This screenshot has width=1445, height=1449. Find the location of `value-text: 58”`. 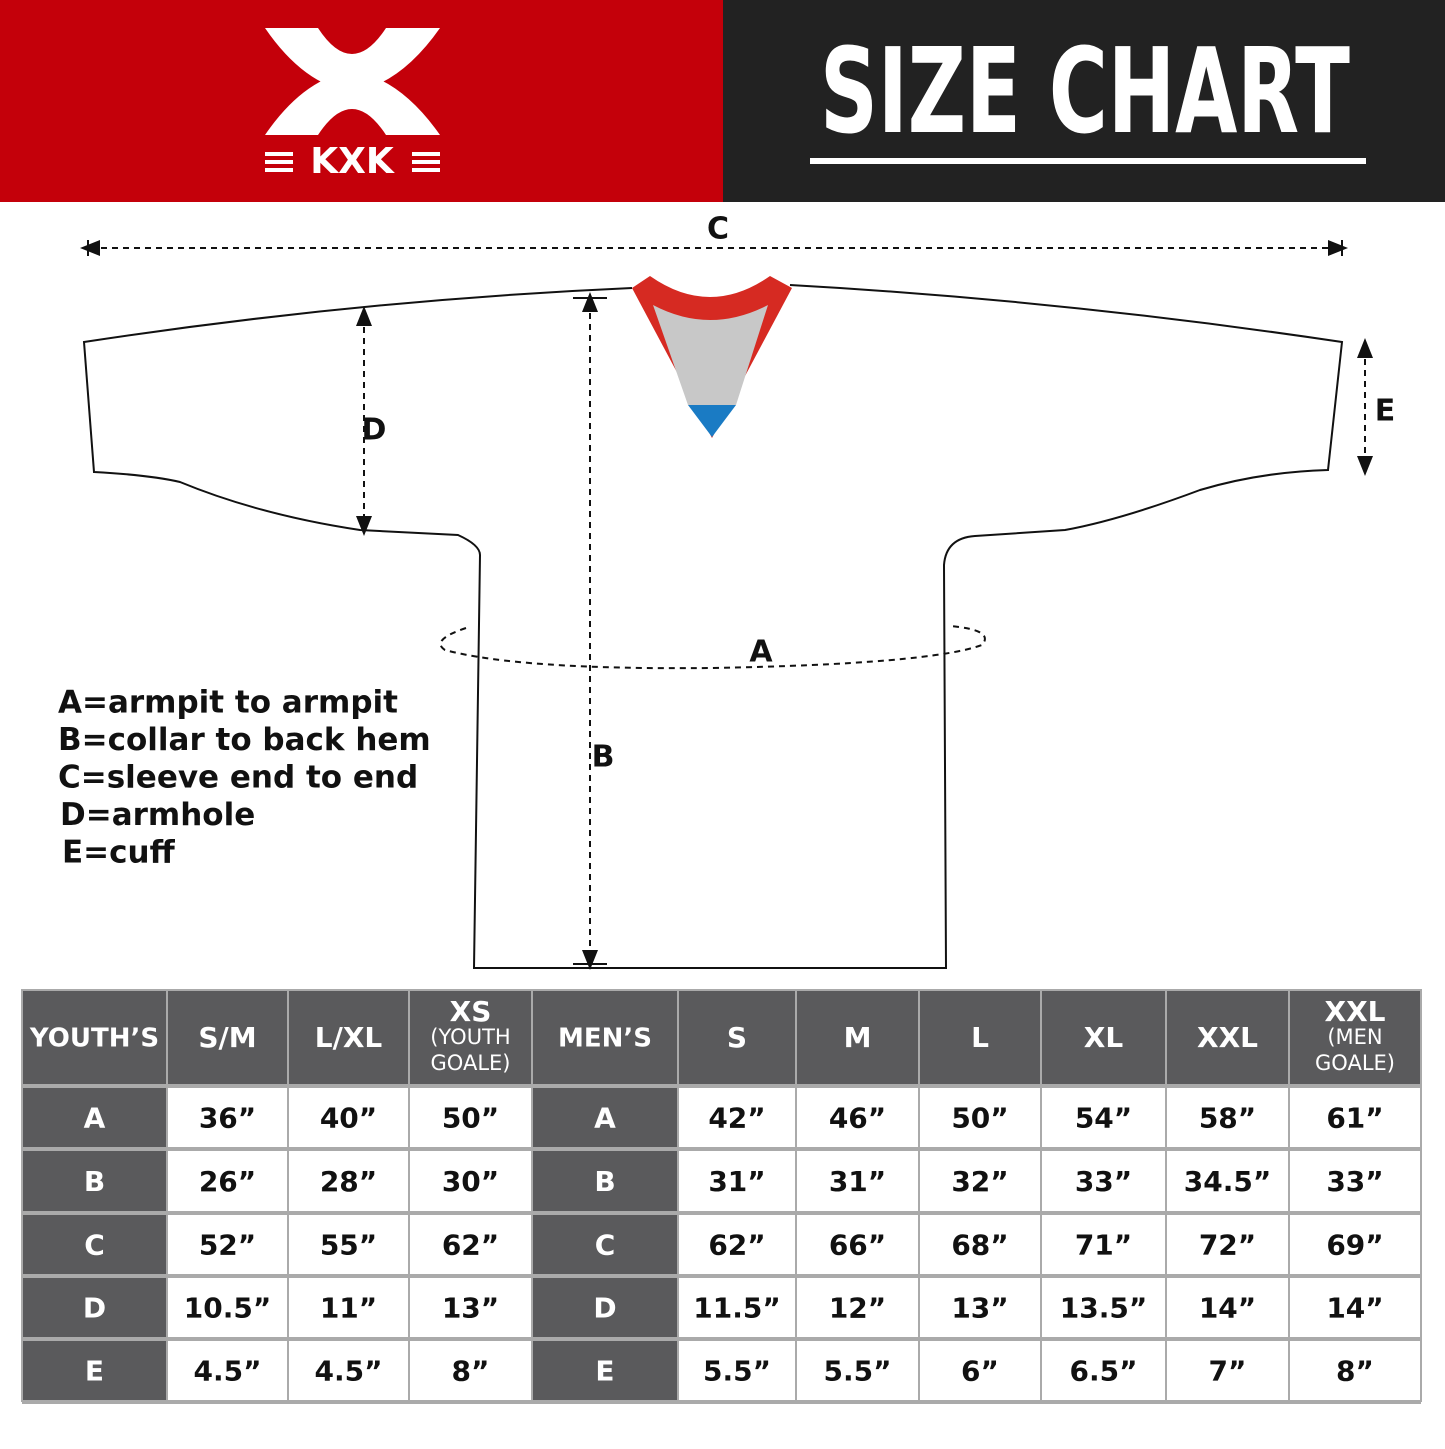

value-text: 58” is located at coordinates (1227, 1118).